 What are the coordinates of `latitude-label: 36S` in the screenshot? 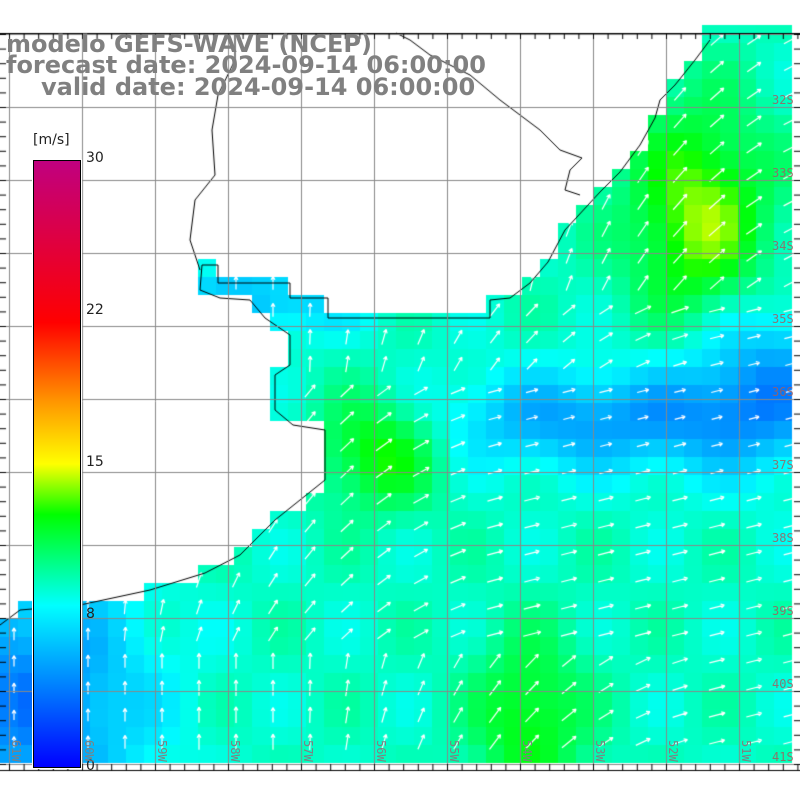 It's located at (783, 392).